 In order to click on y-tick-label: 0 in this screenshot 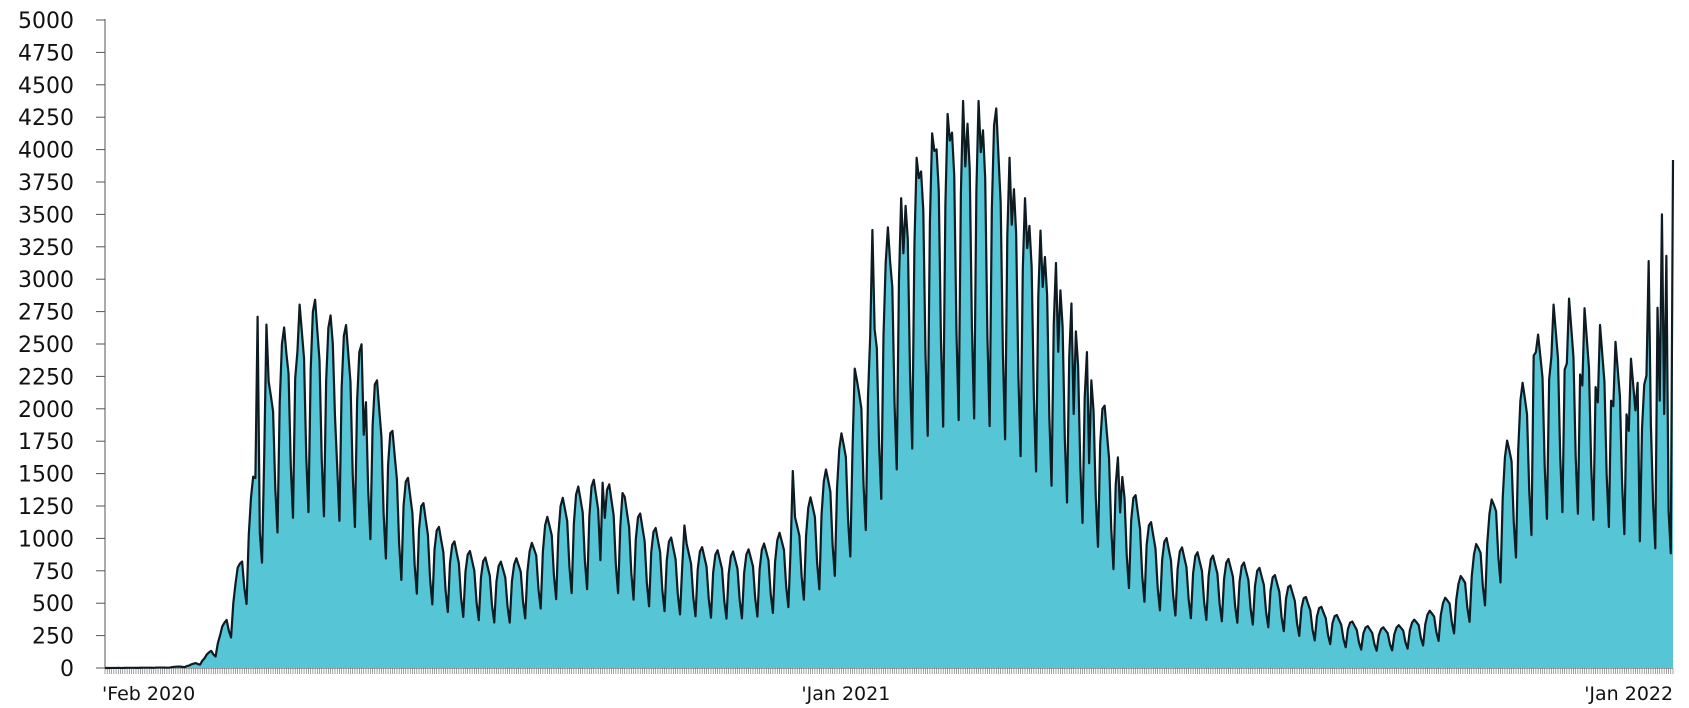, I will do `click(67, 669)`.